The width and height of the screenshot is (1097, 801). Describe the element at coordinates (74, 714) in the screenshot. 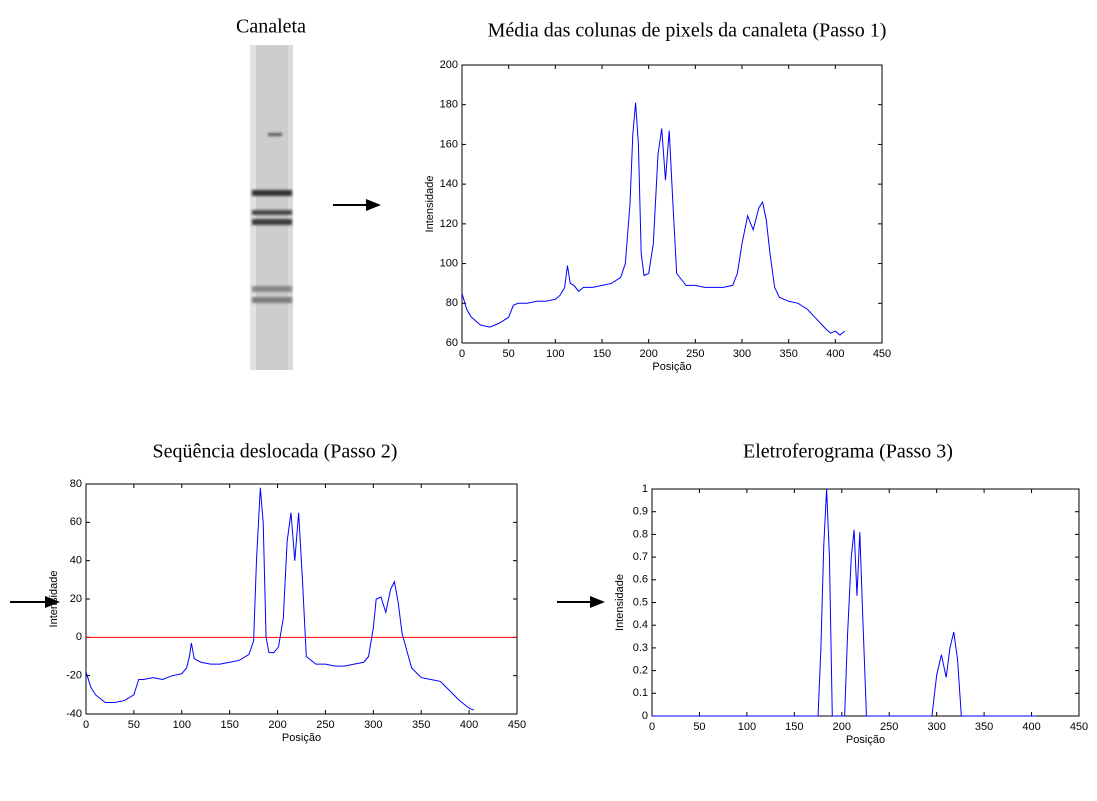

I see `y-tick-label: -40` at that location.